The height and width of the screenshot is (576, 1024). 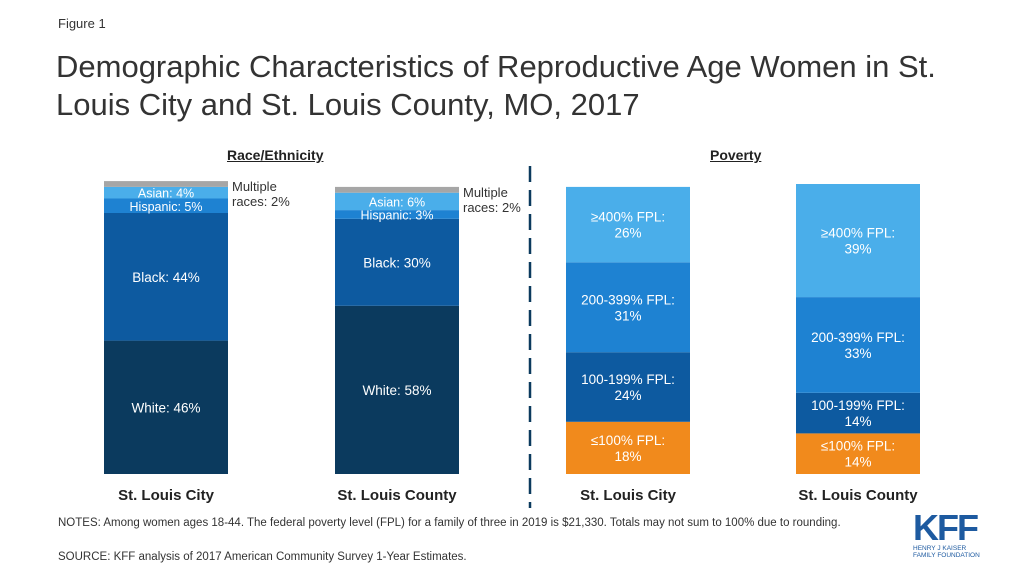 I want to click on data-label-st-louis-county-white: White: 58%, so click(x=396, y=390).